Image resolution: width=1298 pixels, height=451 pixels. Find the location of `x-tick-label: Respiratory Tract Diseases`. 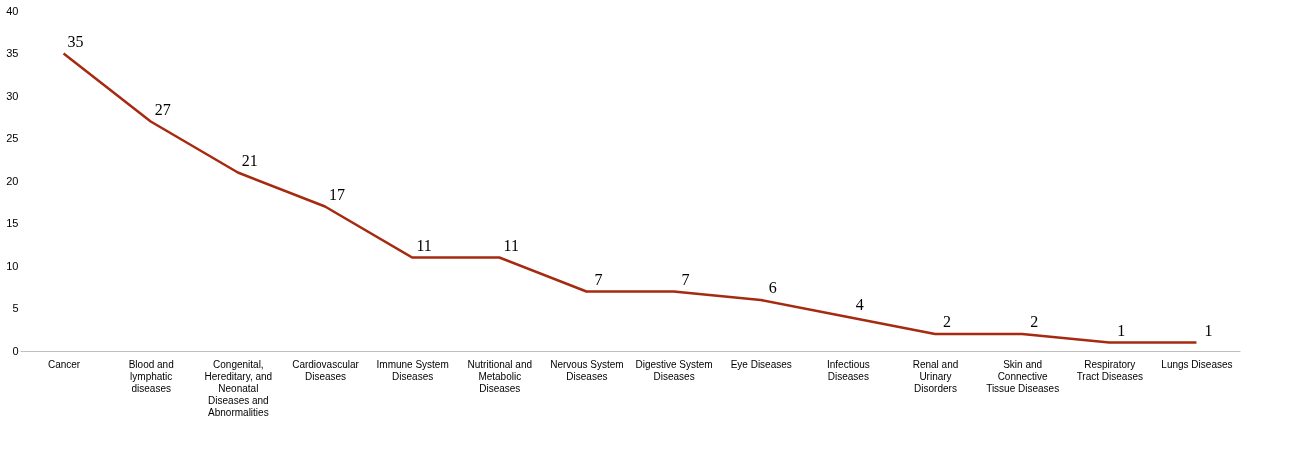

x-tick-label: Respiratory Tract Diseases is located at coordinates (1109, 370).